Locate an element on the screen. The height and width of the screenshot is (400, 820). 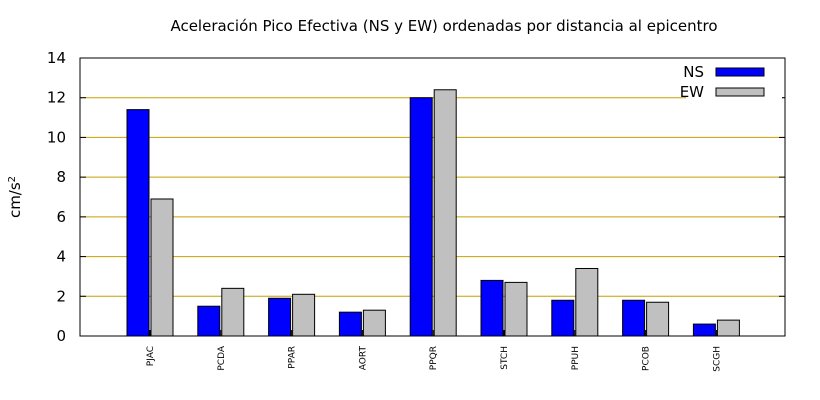
y-axis-label: cm/s2 is located at coordinates (15, 197).